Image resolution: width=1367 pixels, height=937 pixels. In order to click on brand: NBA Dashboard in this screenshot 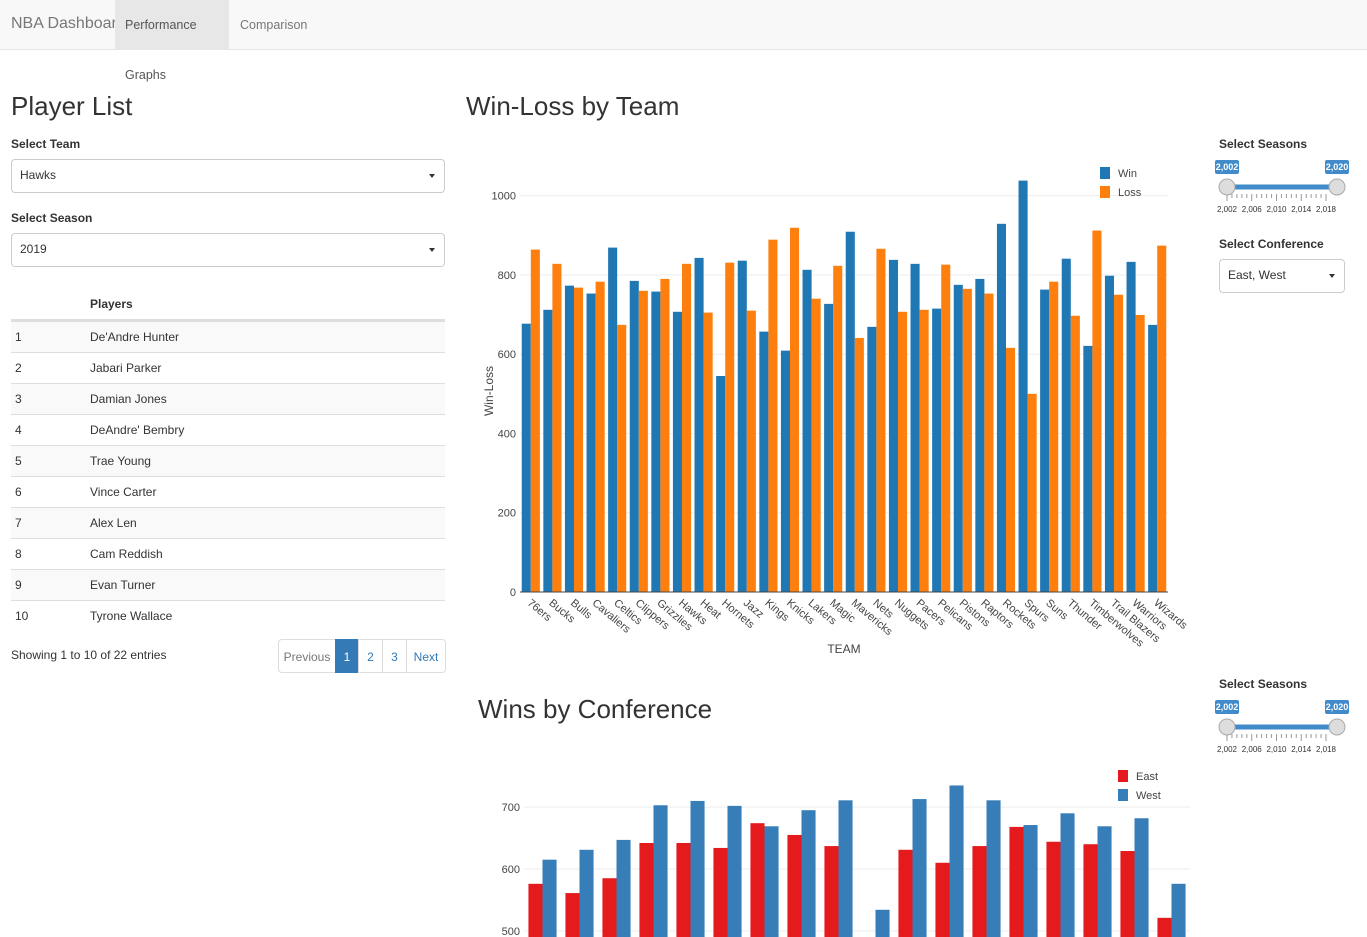, I will do `click(68, 23)`.